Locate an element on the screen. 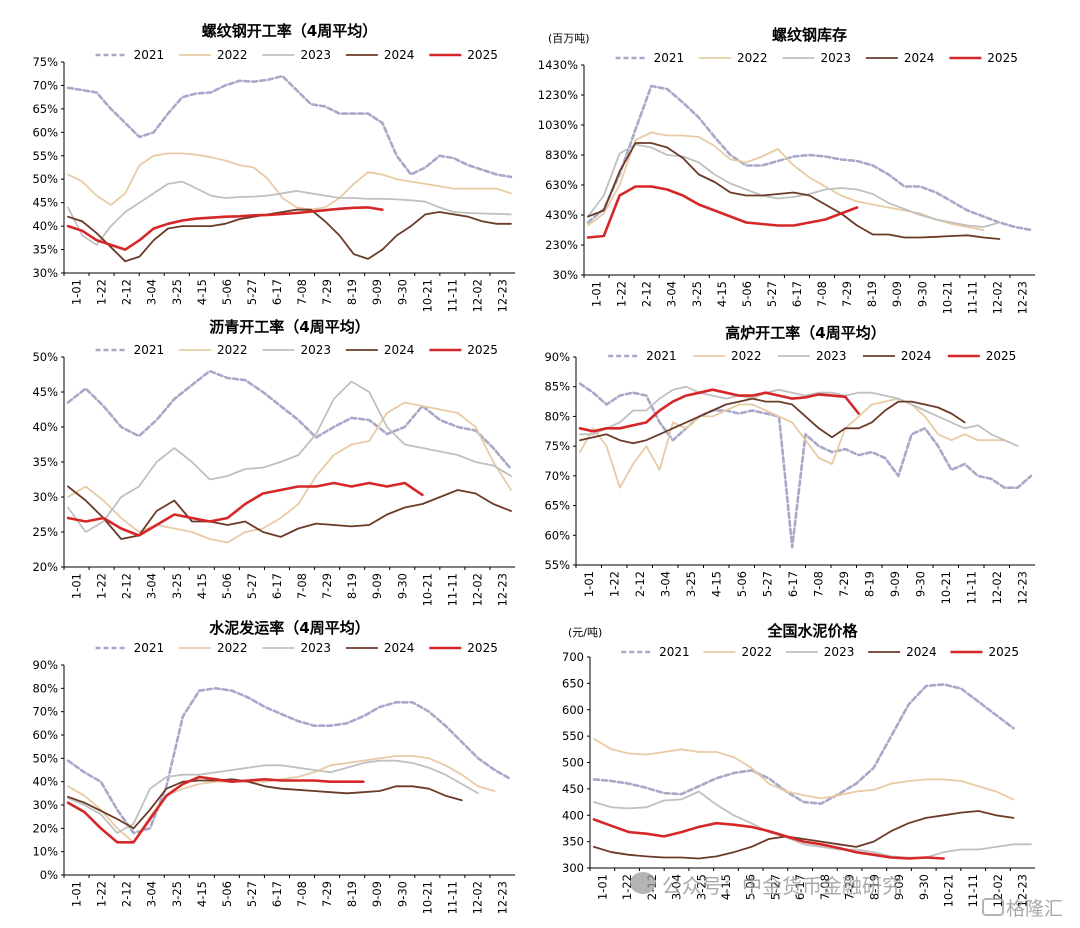 This screenshot has width=1080, height=928. chart-title: 螺纹钢库存 is located at coordinates (809, 35).